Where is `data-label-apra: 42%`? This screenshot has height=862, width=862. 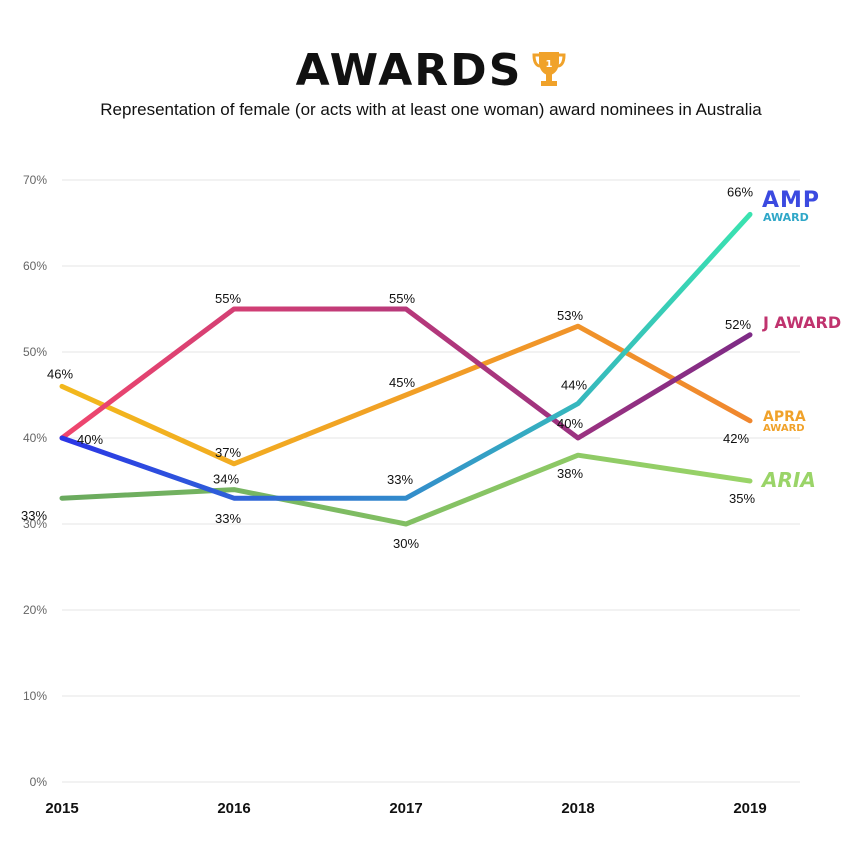 data-label-apra: 42% is located at coordinates (736, 438).